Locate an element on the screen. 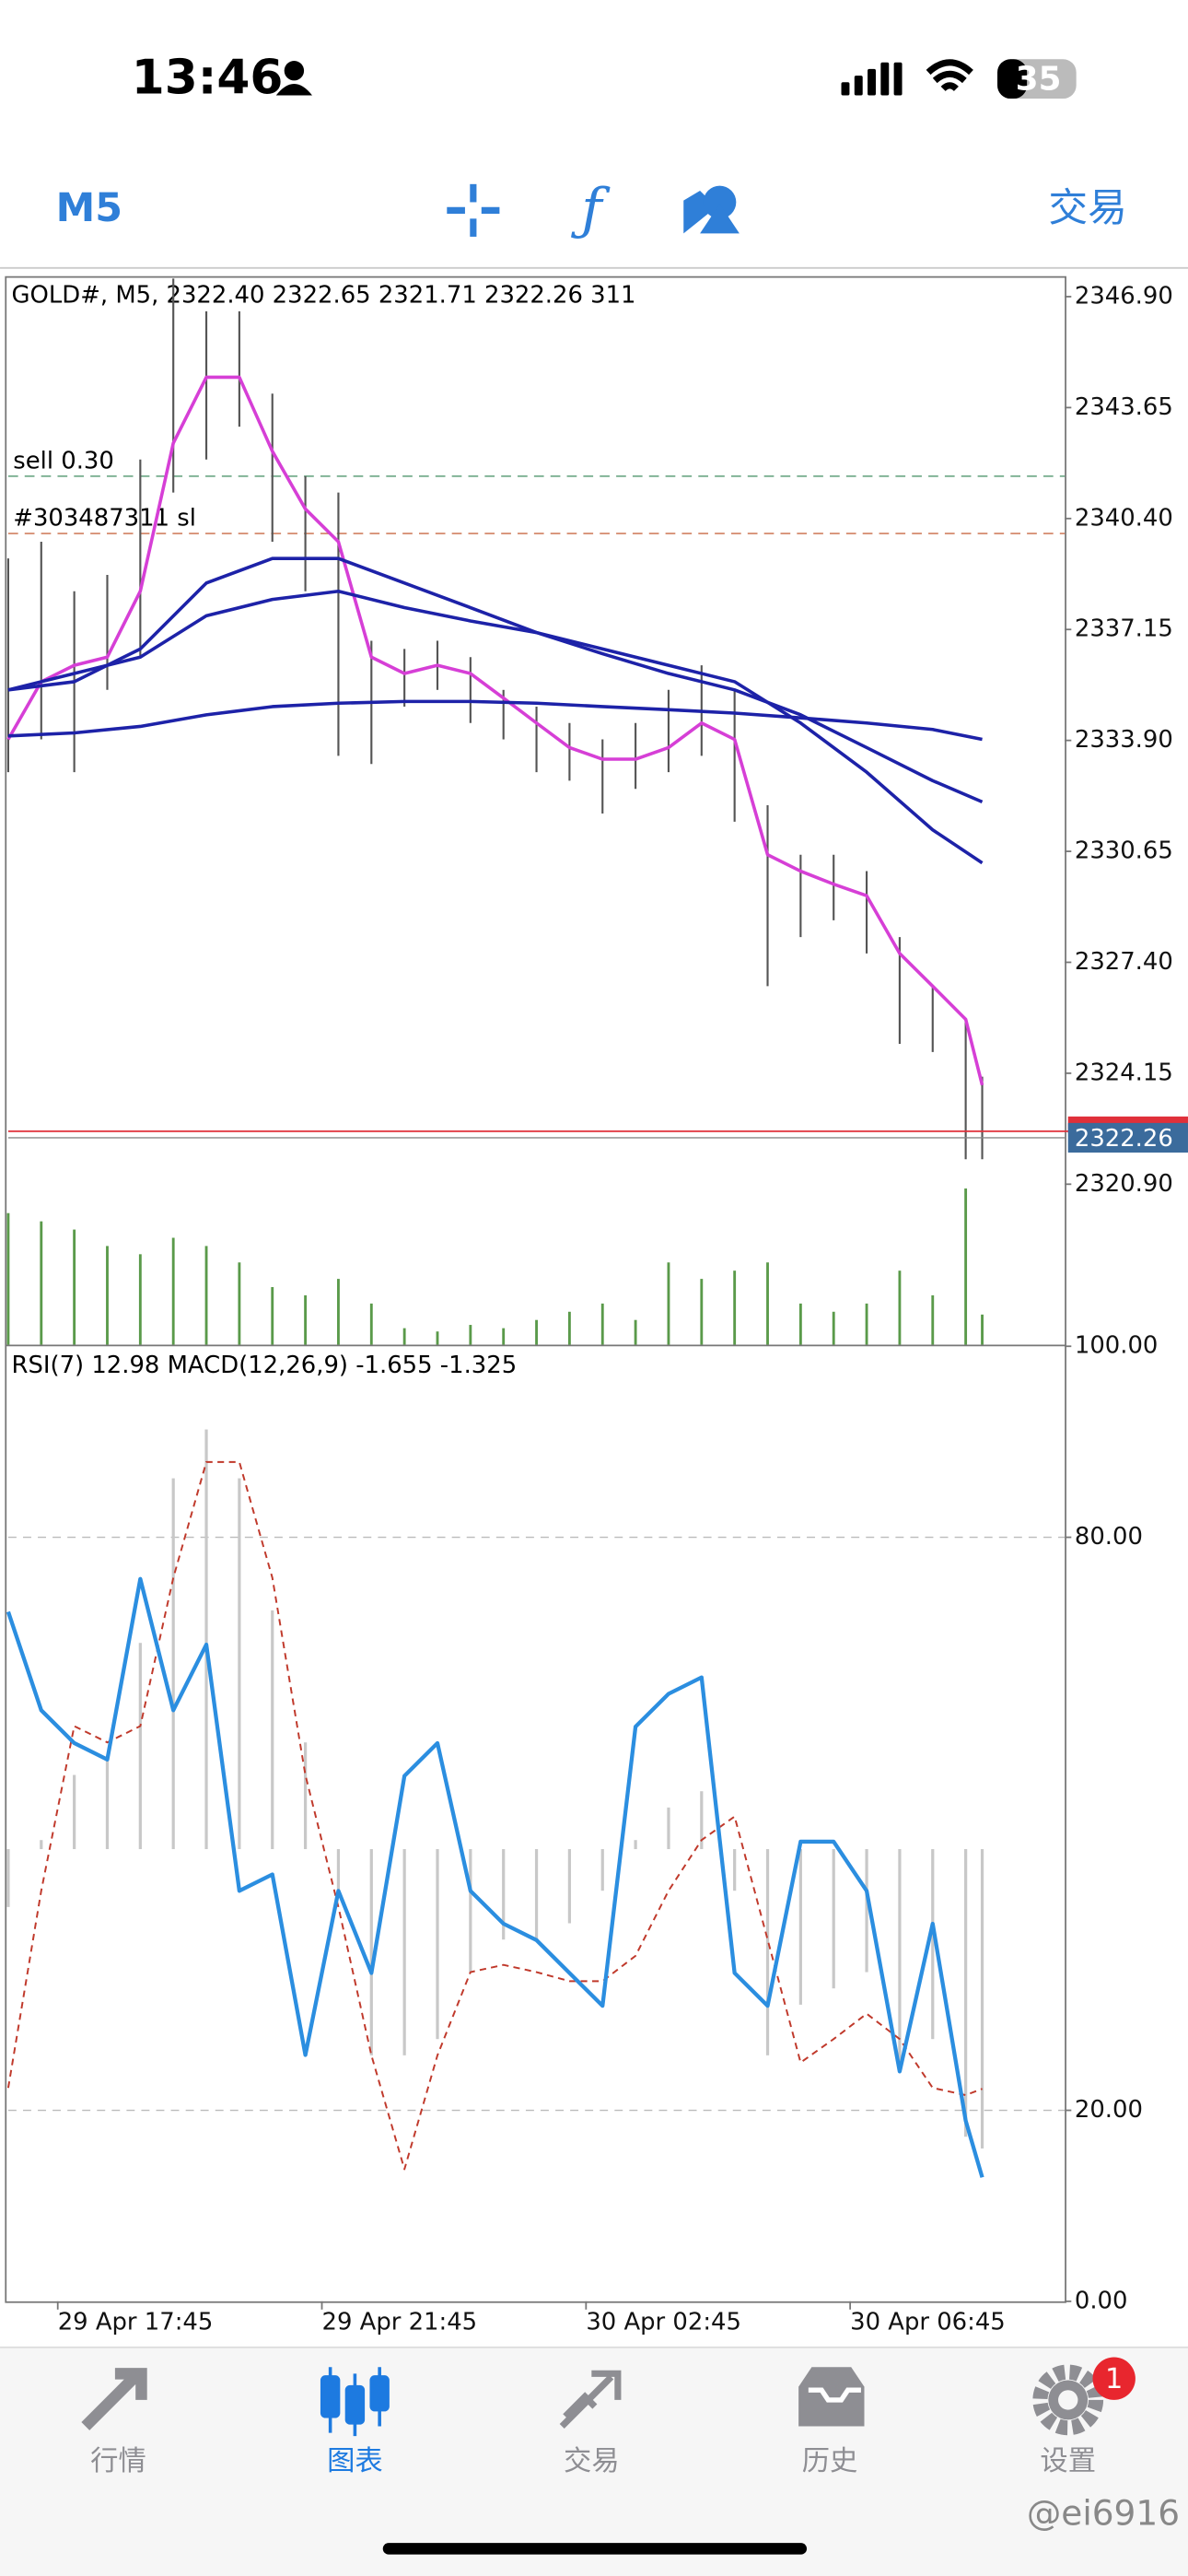 Image resolution: width=1188 pixels, height=2576 pixels. settings-tab: 设置 is located at coordinates (1068, 2421).